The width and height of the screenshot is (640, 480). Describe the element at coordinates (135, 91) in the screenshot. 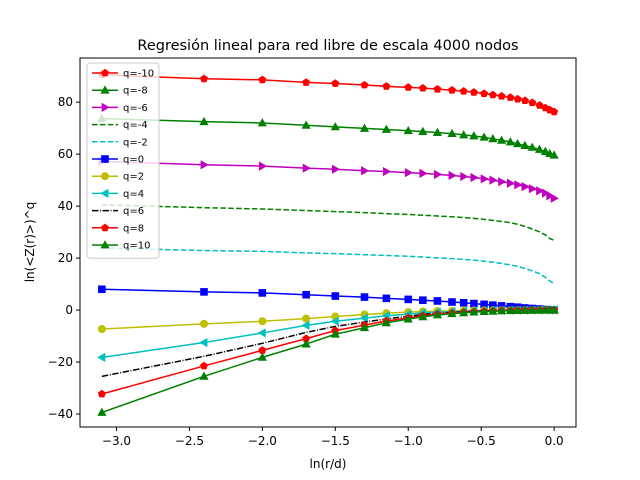

I see `legend-label: q=-8` at that location.